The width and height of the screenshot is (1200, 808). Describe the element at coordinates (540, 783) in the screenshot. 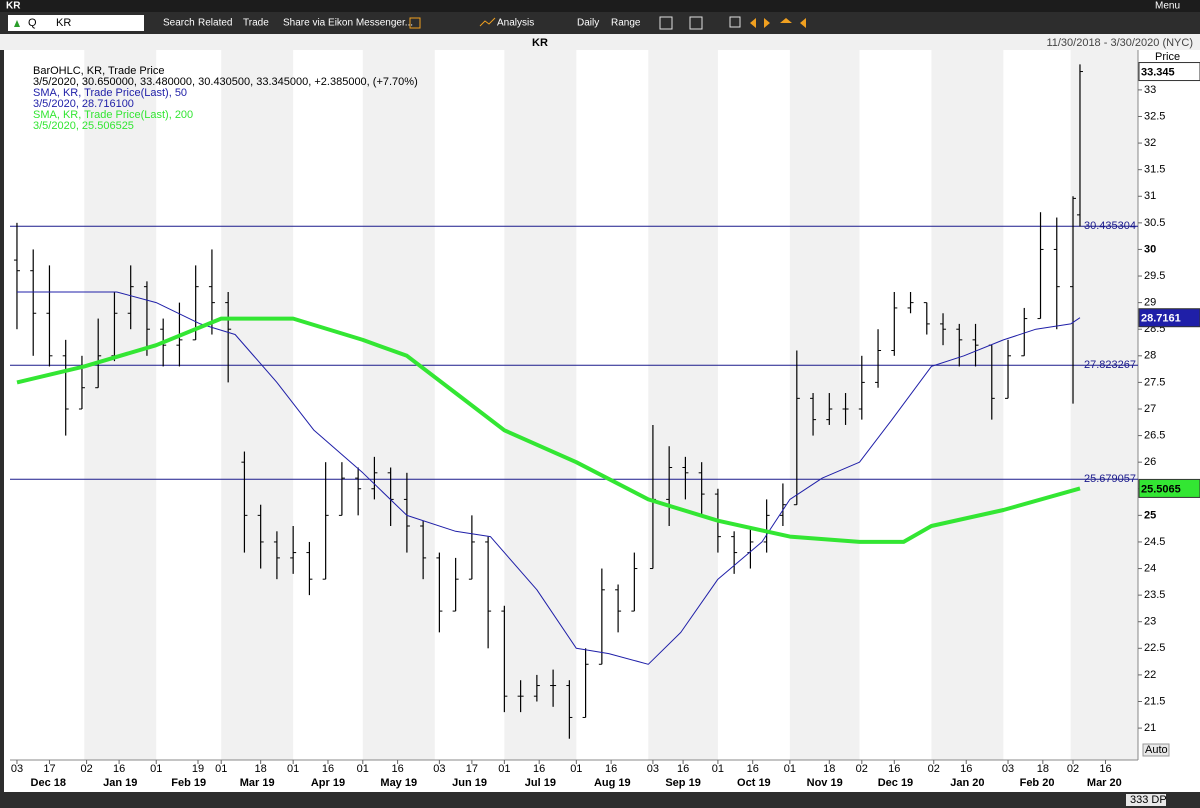

I see `month-label: Jul 19` at that location.